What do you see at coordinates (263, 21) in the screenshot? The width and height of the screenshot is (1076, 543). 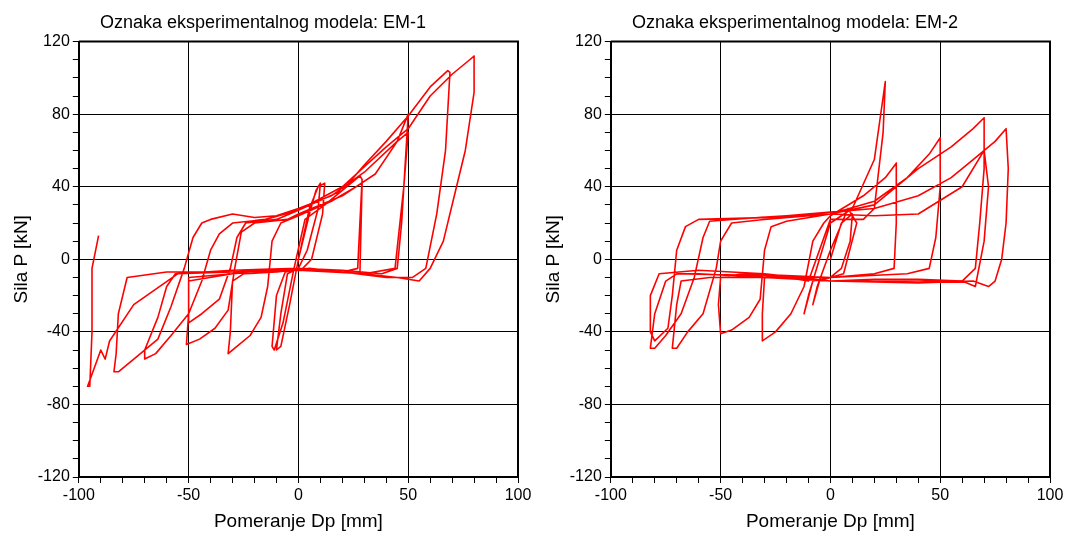 I see `chart-title: Oznaka eksperimentalnog modela: EM-1` at bounding box center [263, 21].